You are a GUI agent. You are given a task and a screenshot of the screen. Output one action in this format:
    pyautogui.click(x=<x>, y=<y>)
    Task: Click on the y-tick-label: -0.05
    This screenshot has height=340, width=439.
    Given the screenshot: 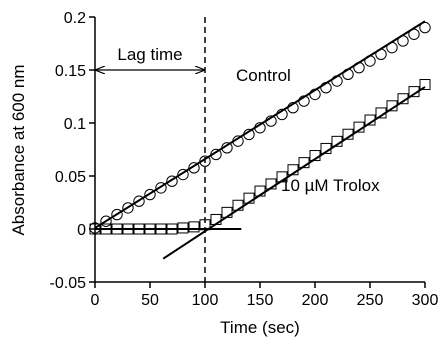 What is the action you would take?
    pyautogui.click(x=68, y=283)
    